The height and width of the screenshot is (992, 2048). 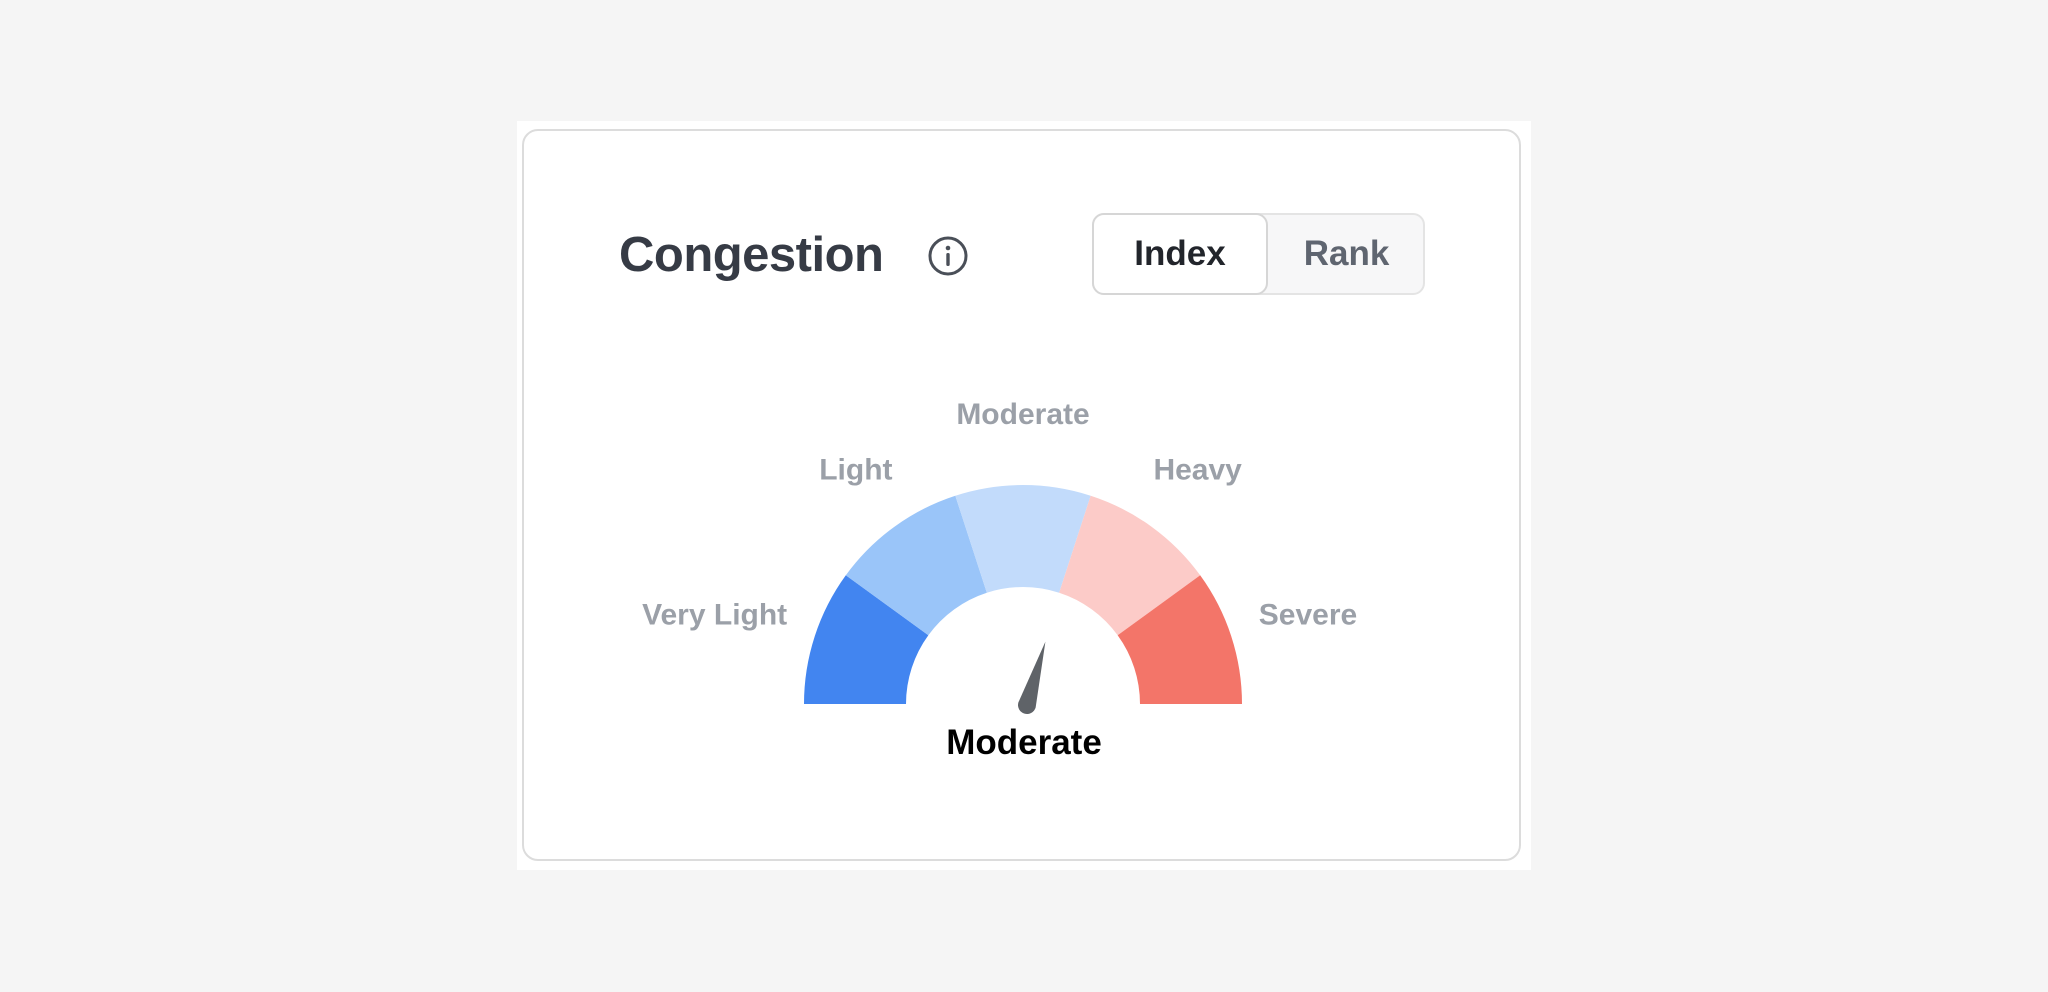 I want to click on current-level-label: Moderate, so click(x=1024, y=742).